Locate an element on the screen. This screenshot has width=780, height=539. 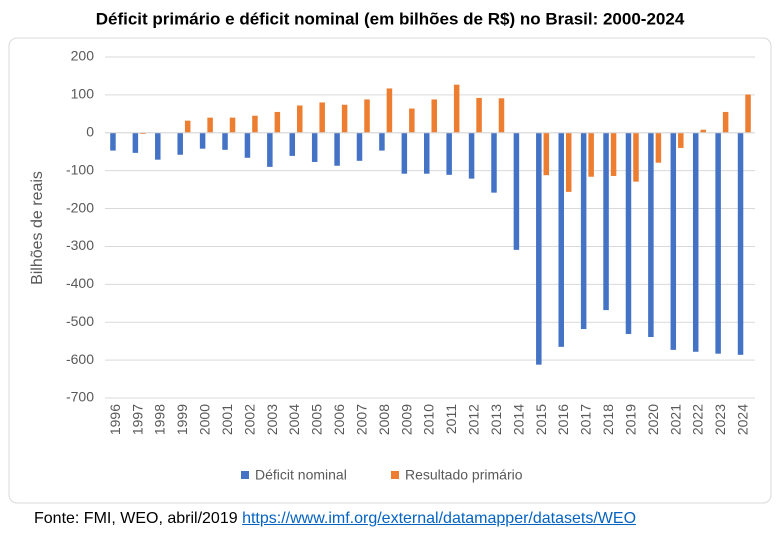
x-tick-label: 2010 is located at coordinates (429, 419).